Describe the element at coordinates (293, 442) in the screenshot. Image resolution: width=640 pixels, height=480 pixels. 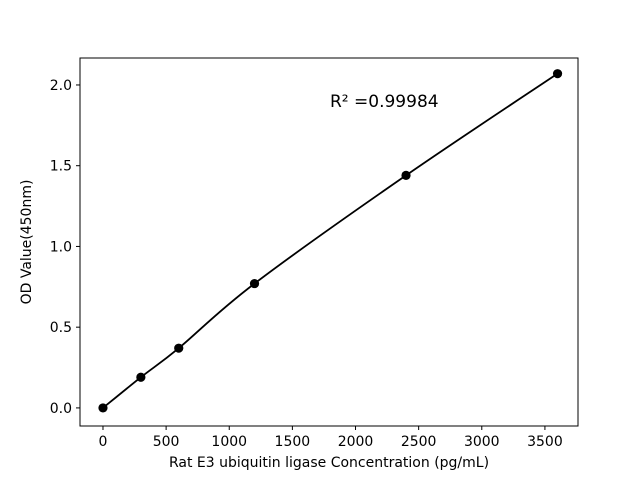
I see `x-tick-label: 1500` at that location.